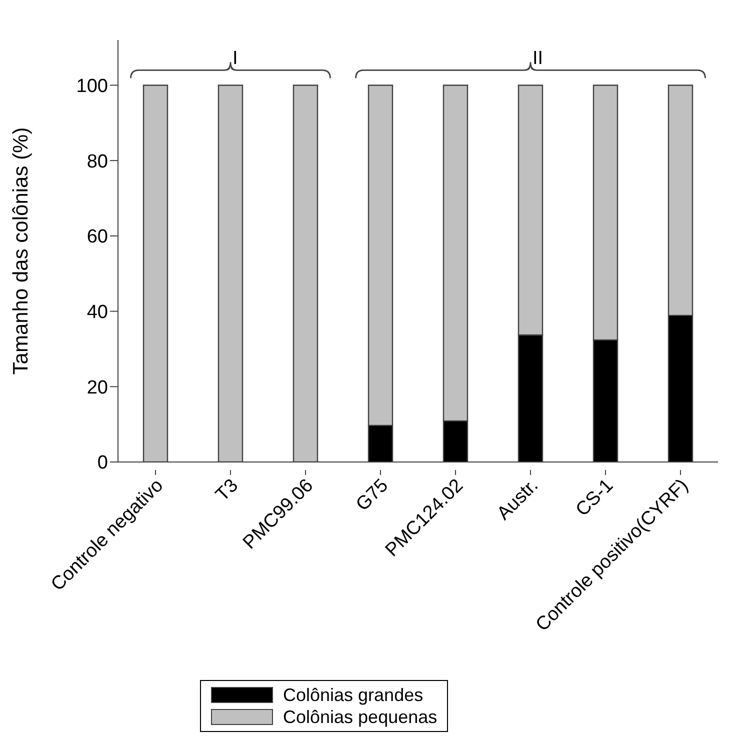 This screenshot has height=740, width=729. What do you see at coordinates (97, 237) in the screenshot?
I see `y-tick-label: 60` at bounding box center [97, 237].